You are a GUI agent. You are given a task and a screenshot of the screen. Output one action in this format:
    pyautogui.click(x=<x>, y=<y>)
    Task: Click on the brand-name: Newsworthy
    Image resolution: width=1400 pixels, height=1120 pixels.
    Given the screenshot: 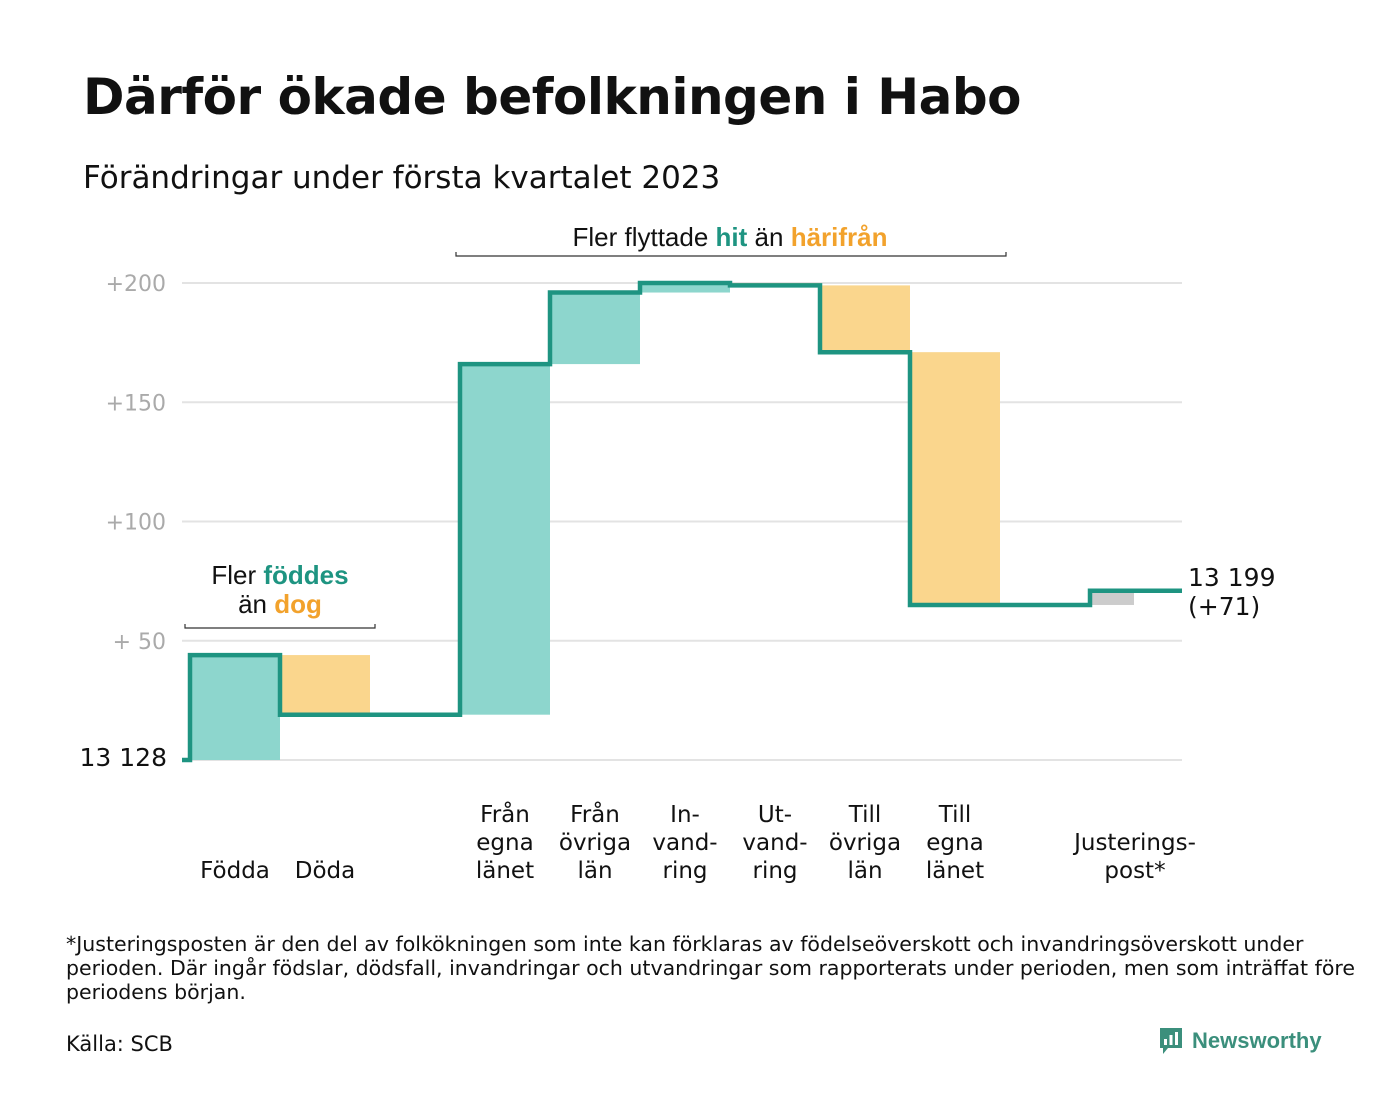 What is the action you would take?
    pyautogui.click(x=1257, y=1040)
    